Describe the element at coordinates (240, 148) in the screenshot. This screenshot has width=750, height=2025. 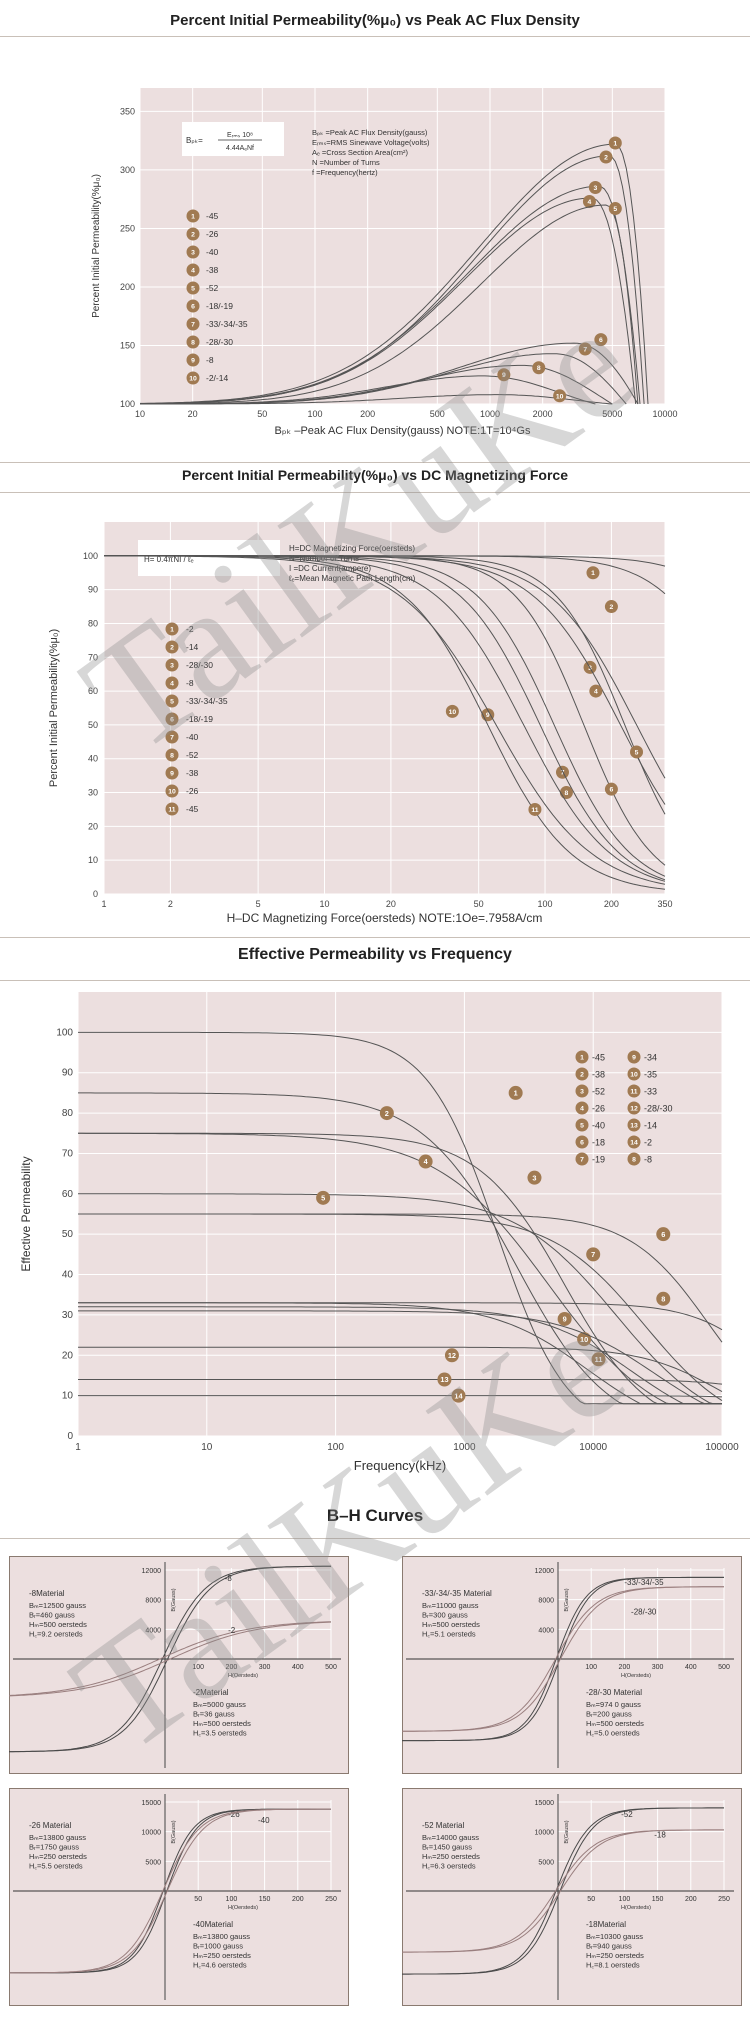
I see `formula-denominator: 4.44AₑNf` at that location.